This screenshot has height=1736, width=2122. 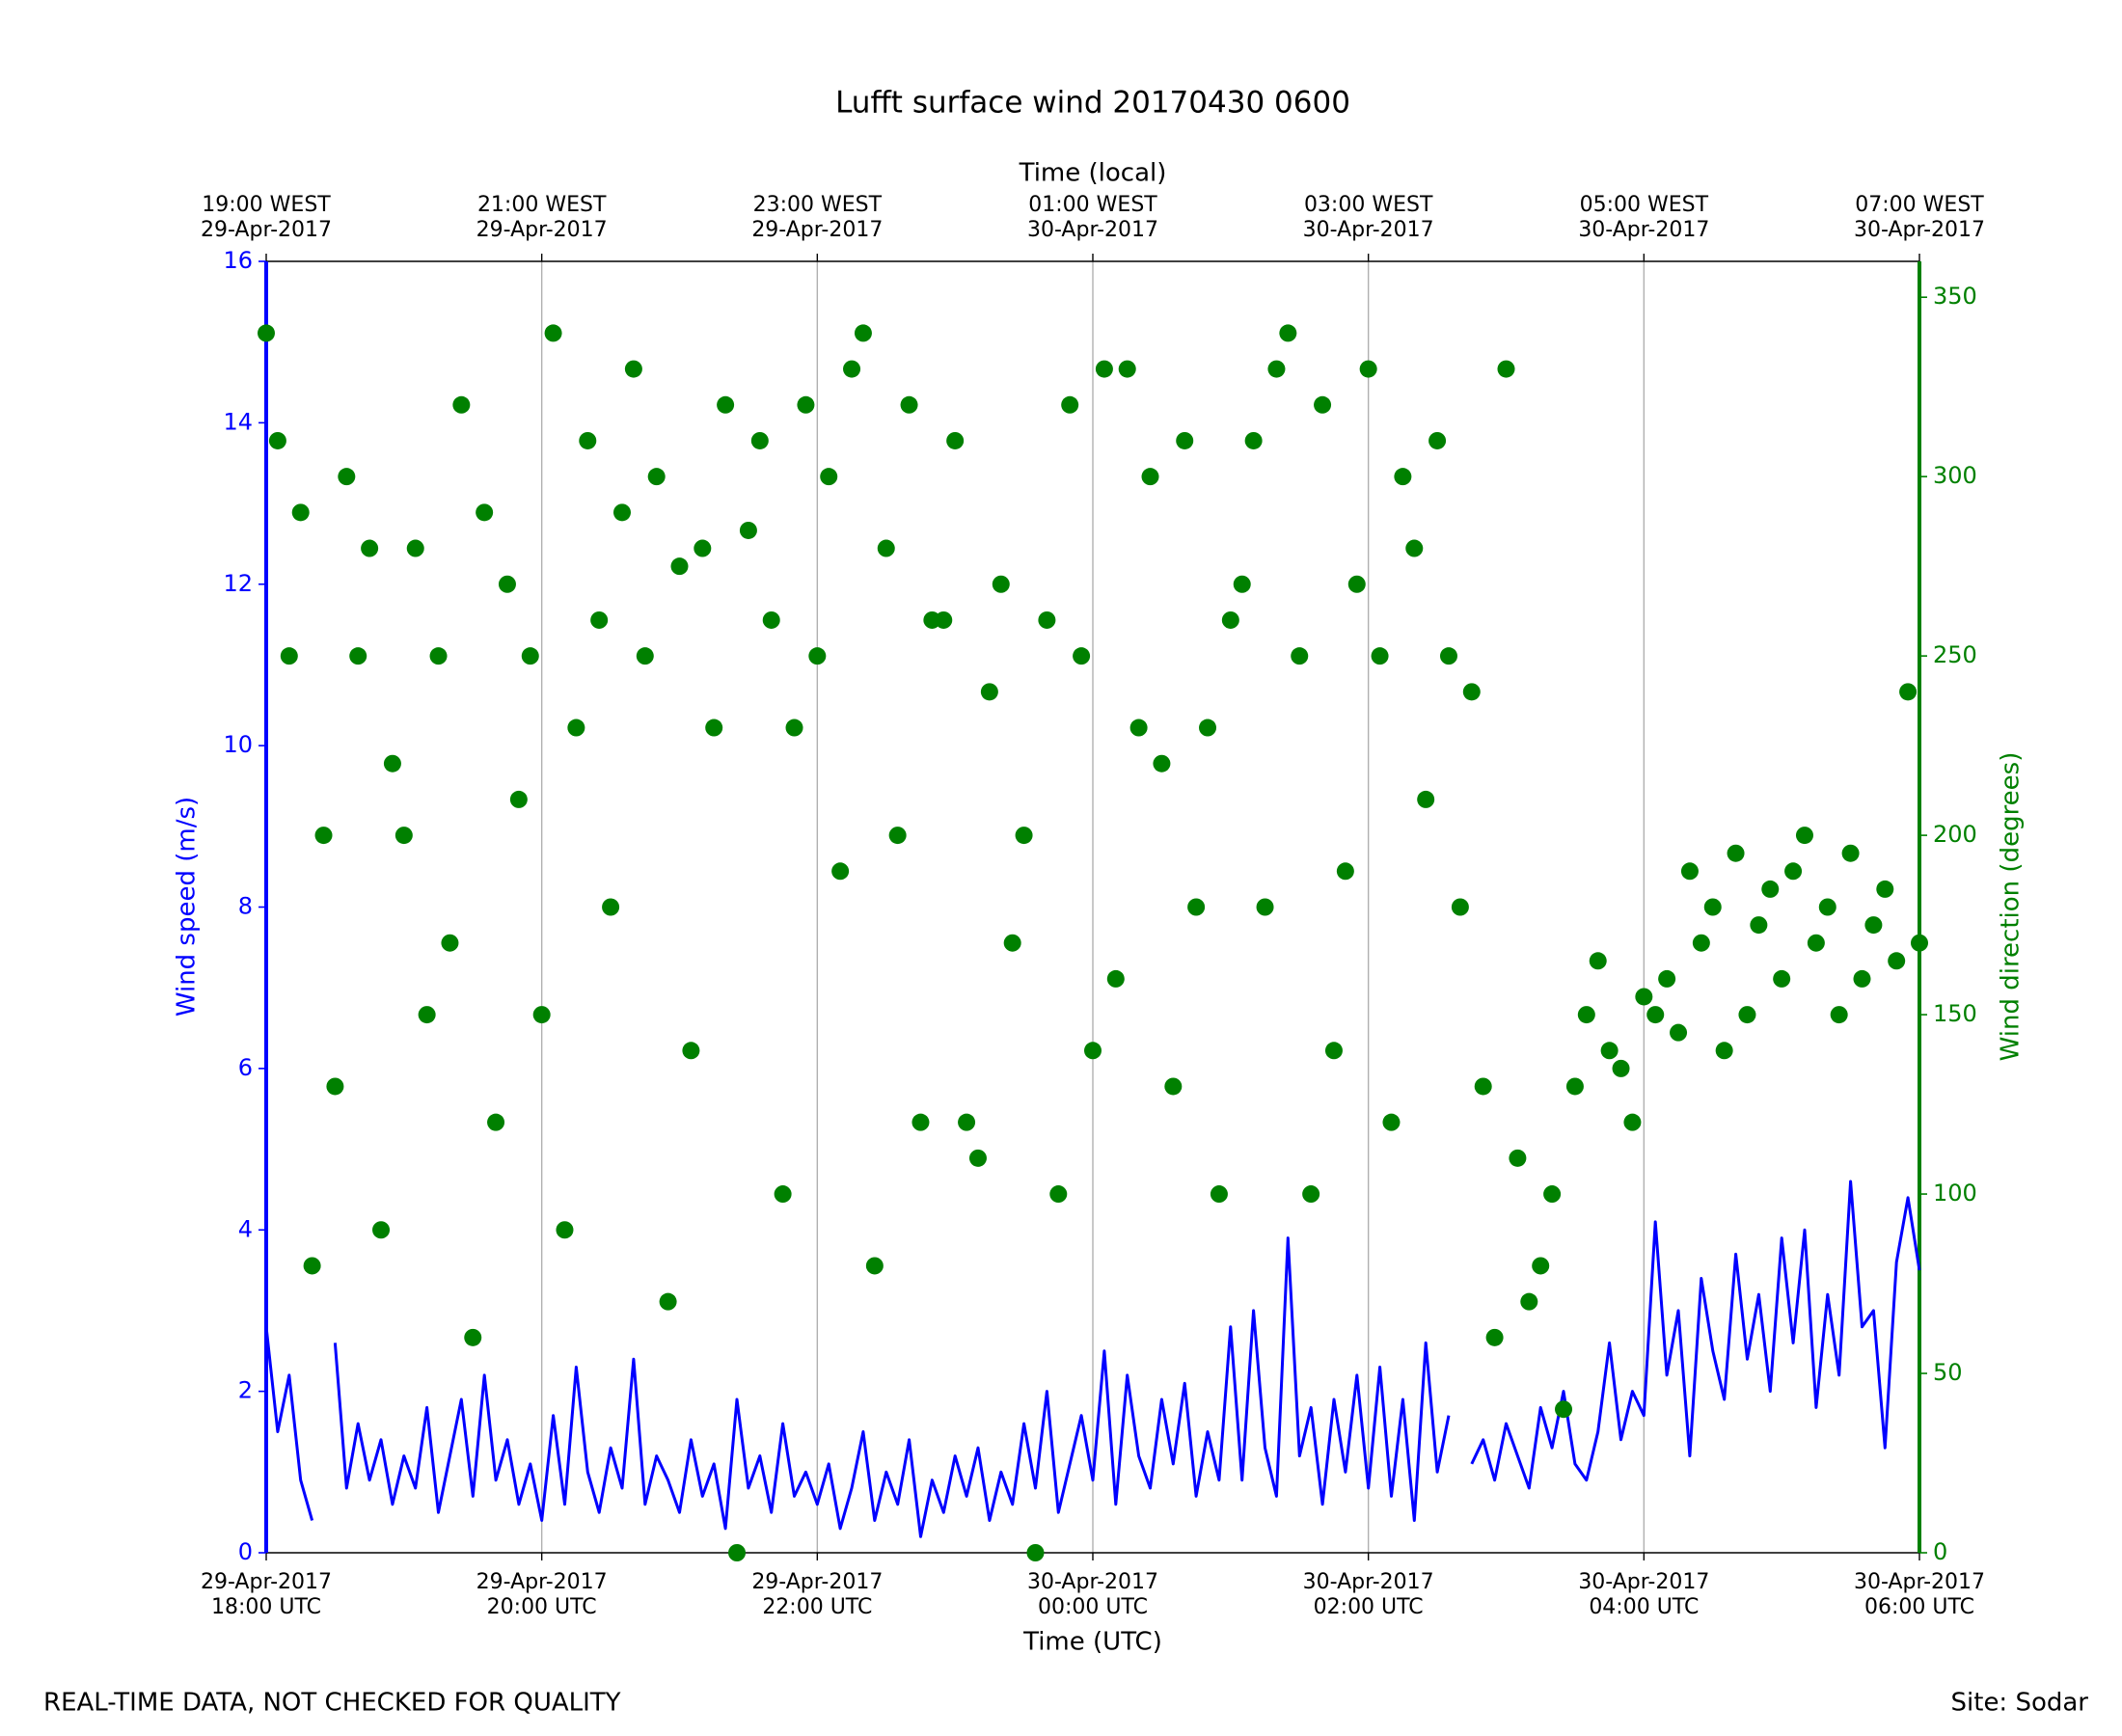 I want to click on x2-tick-label: 30-Apr-2017, so click(x=1920, y=230).